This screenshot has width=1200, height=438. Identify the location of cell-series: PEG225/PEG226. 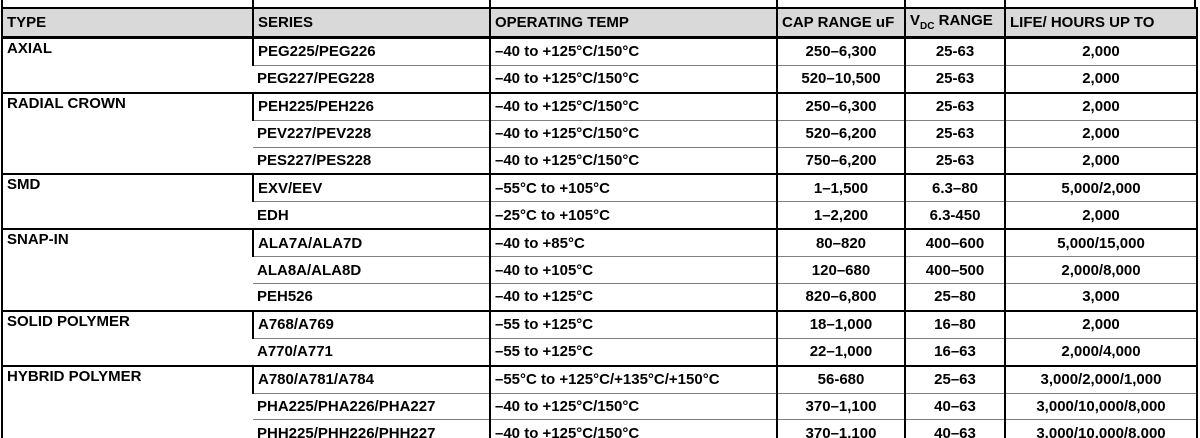
(371, 51).